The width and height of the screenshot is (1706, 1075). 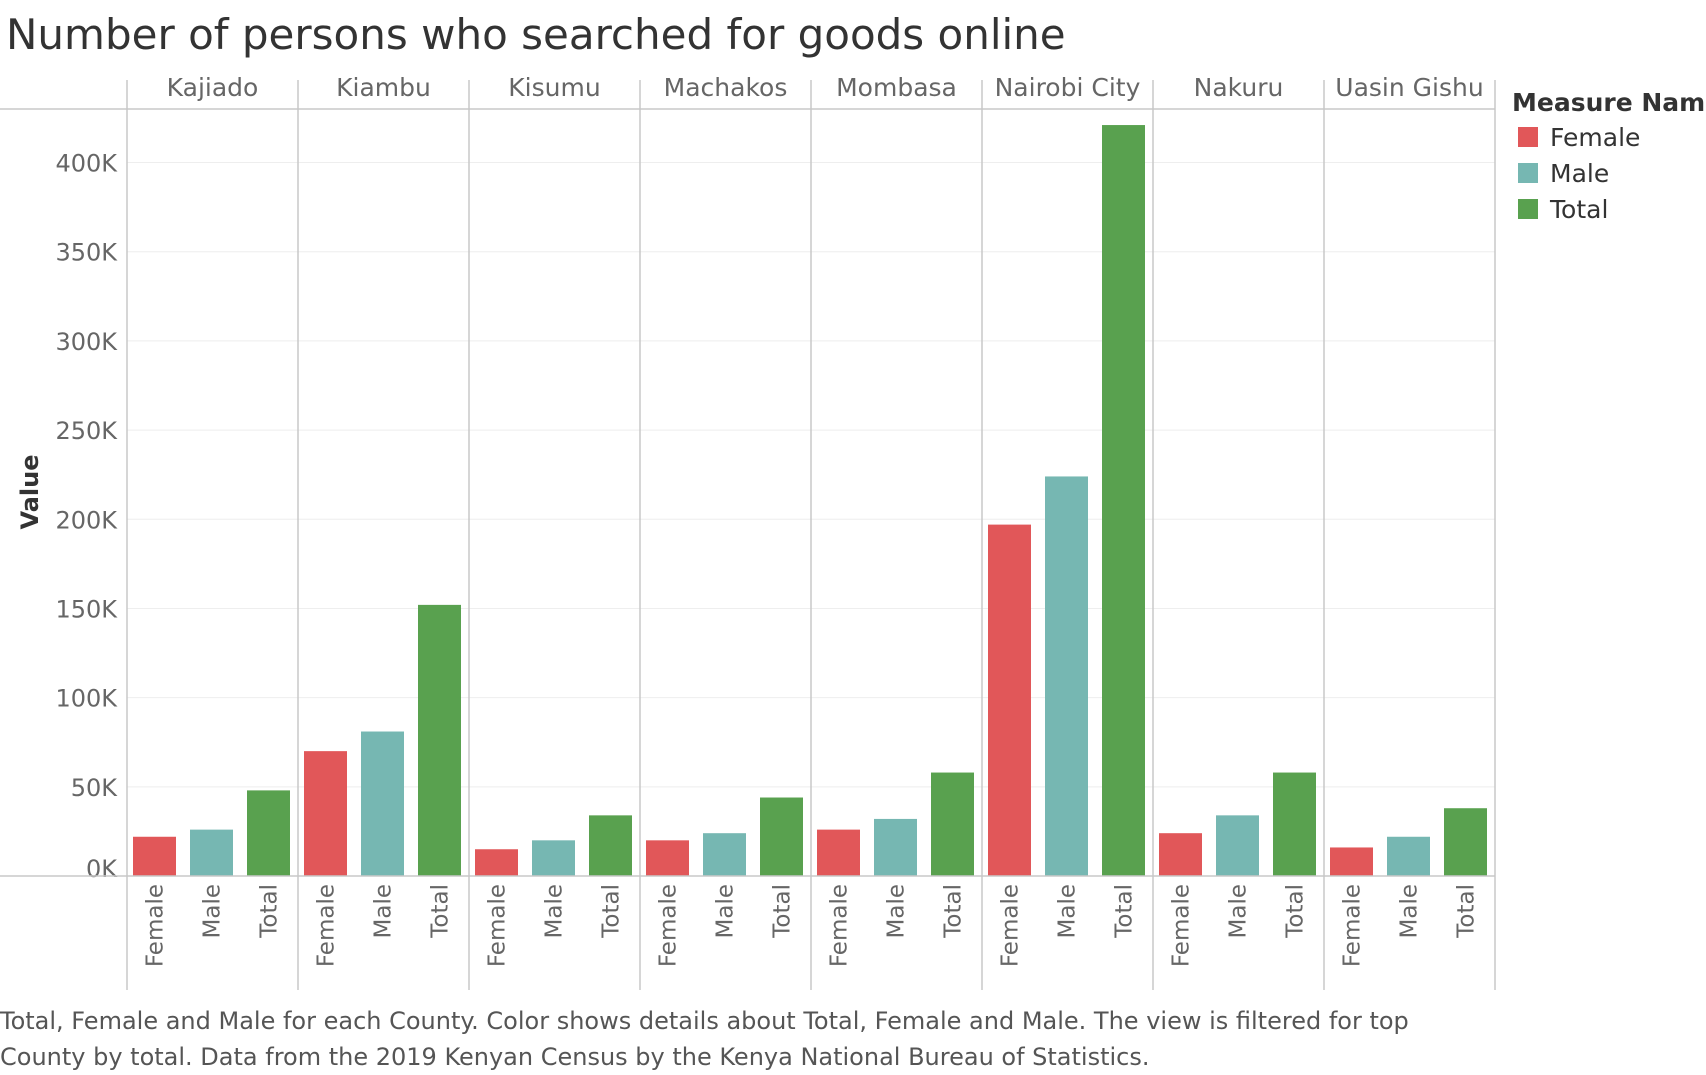 What do you see at coordinates (95, 788) in the screenshot?
I see `y-tick-label: 50K` at bounding box center [95, 788].